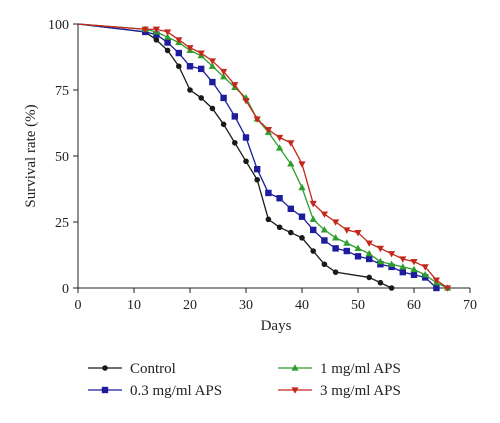  I want to click on legend-marker-control, so click(105, 368).